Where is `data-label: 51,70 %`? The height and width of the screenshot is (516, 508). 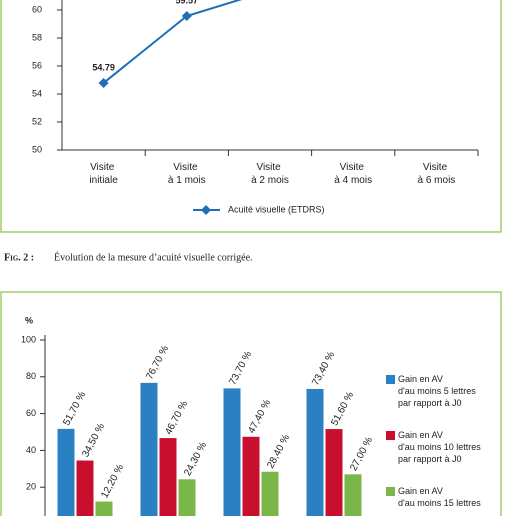 data-label: 51,70 % is located at coordinates (74, 409).